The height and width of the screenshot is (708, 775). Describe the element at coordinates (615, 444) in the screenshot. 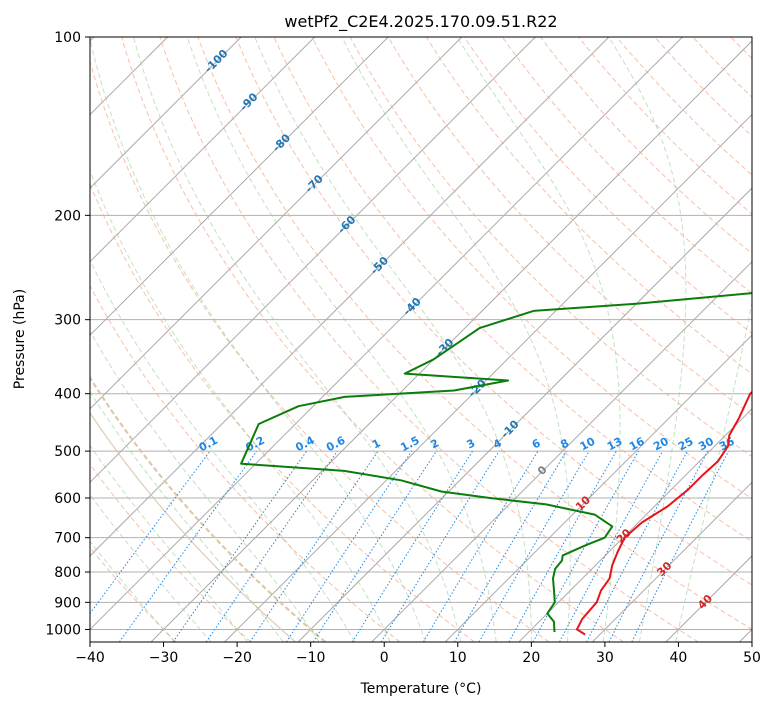

I see `mixing-ratio-label: 13` at that location.